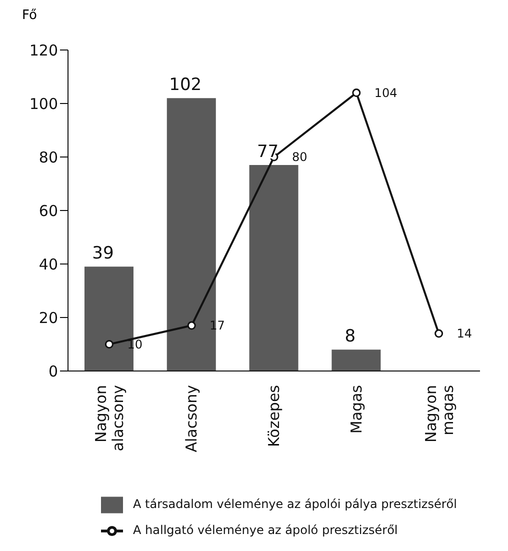 The height and width of the screenshot is (551, 508). I want to click on x-tick-label: Nagyon magas, so click(439, 413).